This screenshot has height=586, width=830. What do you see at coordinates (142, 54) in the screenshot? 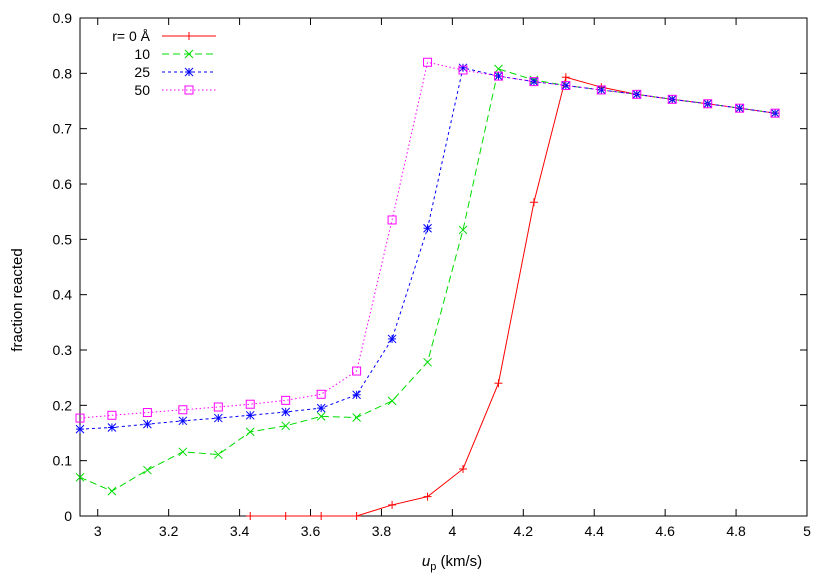
I see `legend-label: 10` at bounding box center [142, 54].